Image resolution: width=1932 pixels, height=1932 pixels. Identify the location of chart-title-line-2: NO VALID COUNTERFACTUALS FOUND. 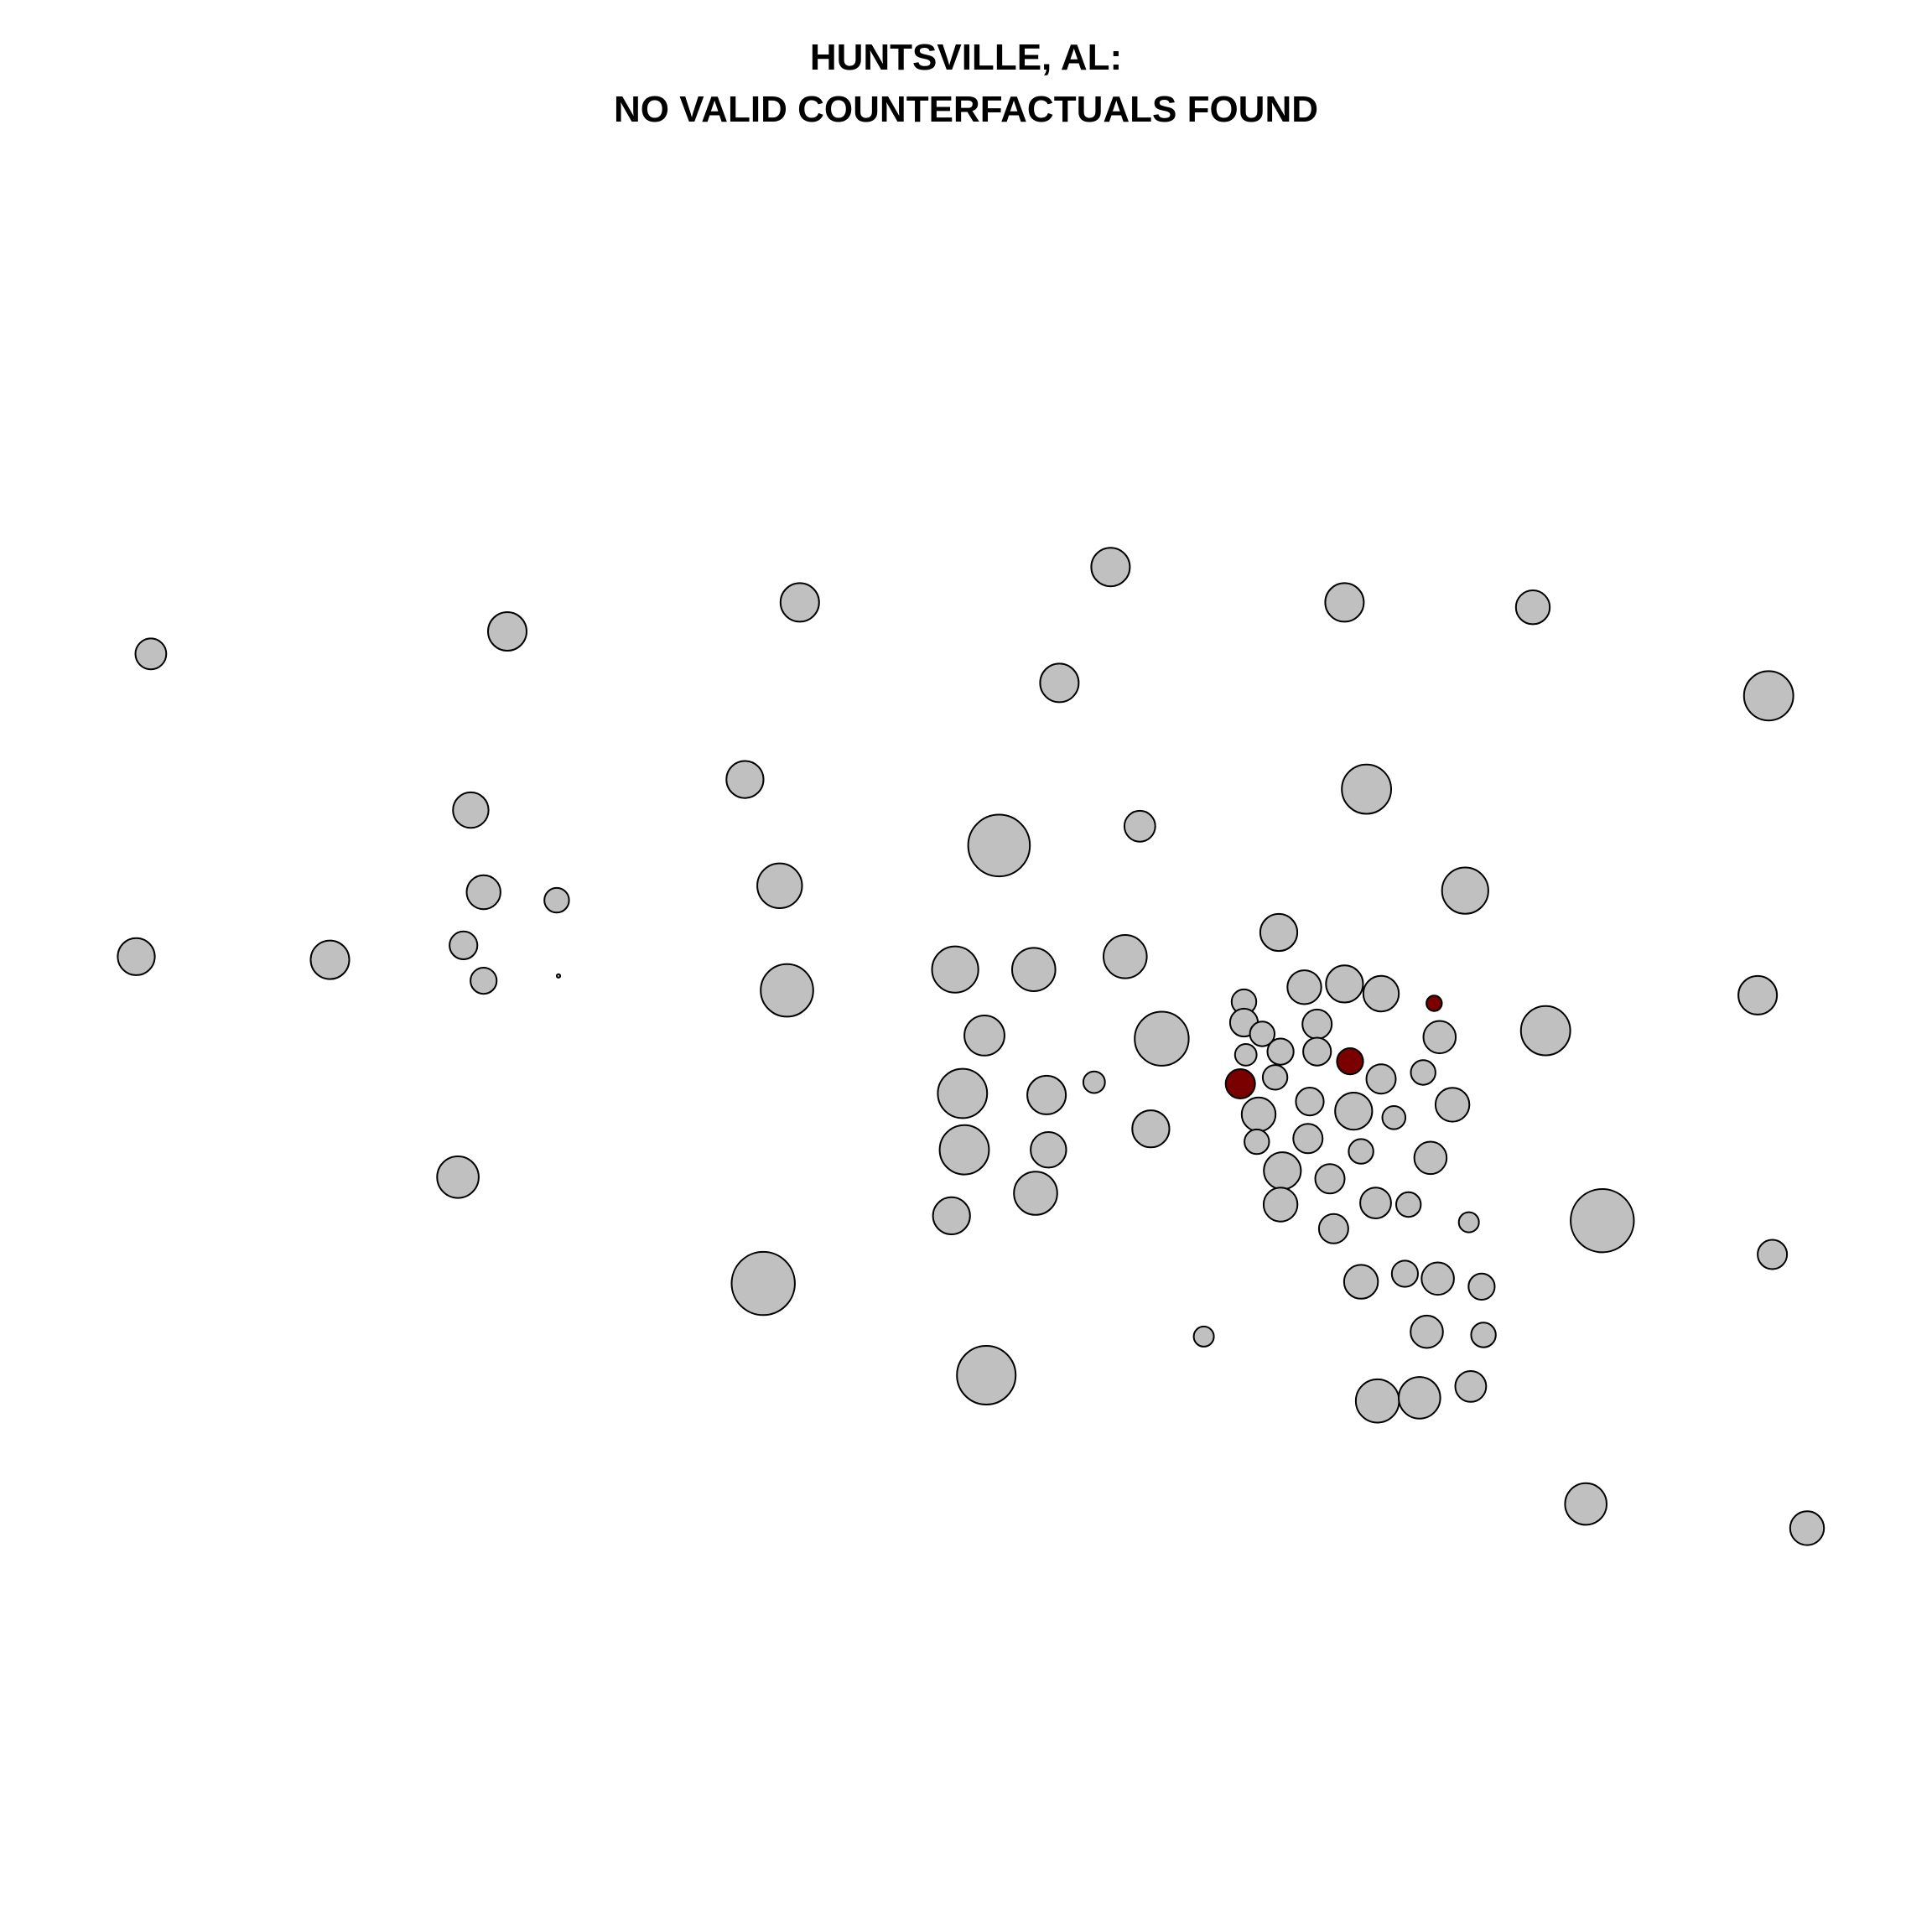
(966, 110).